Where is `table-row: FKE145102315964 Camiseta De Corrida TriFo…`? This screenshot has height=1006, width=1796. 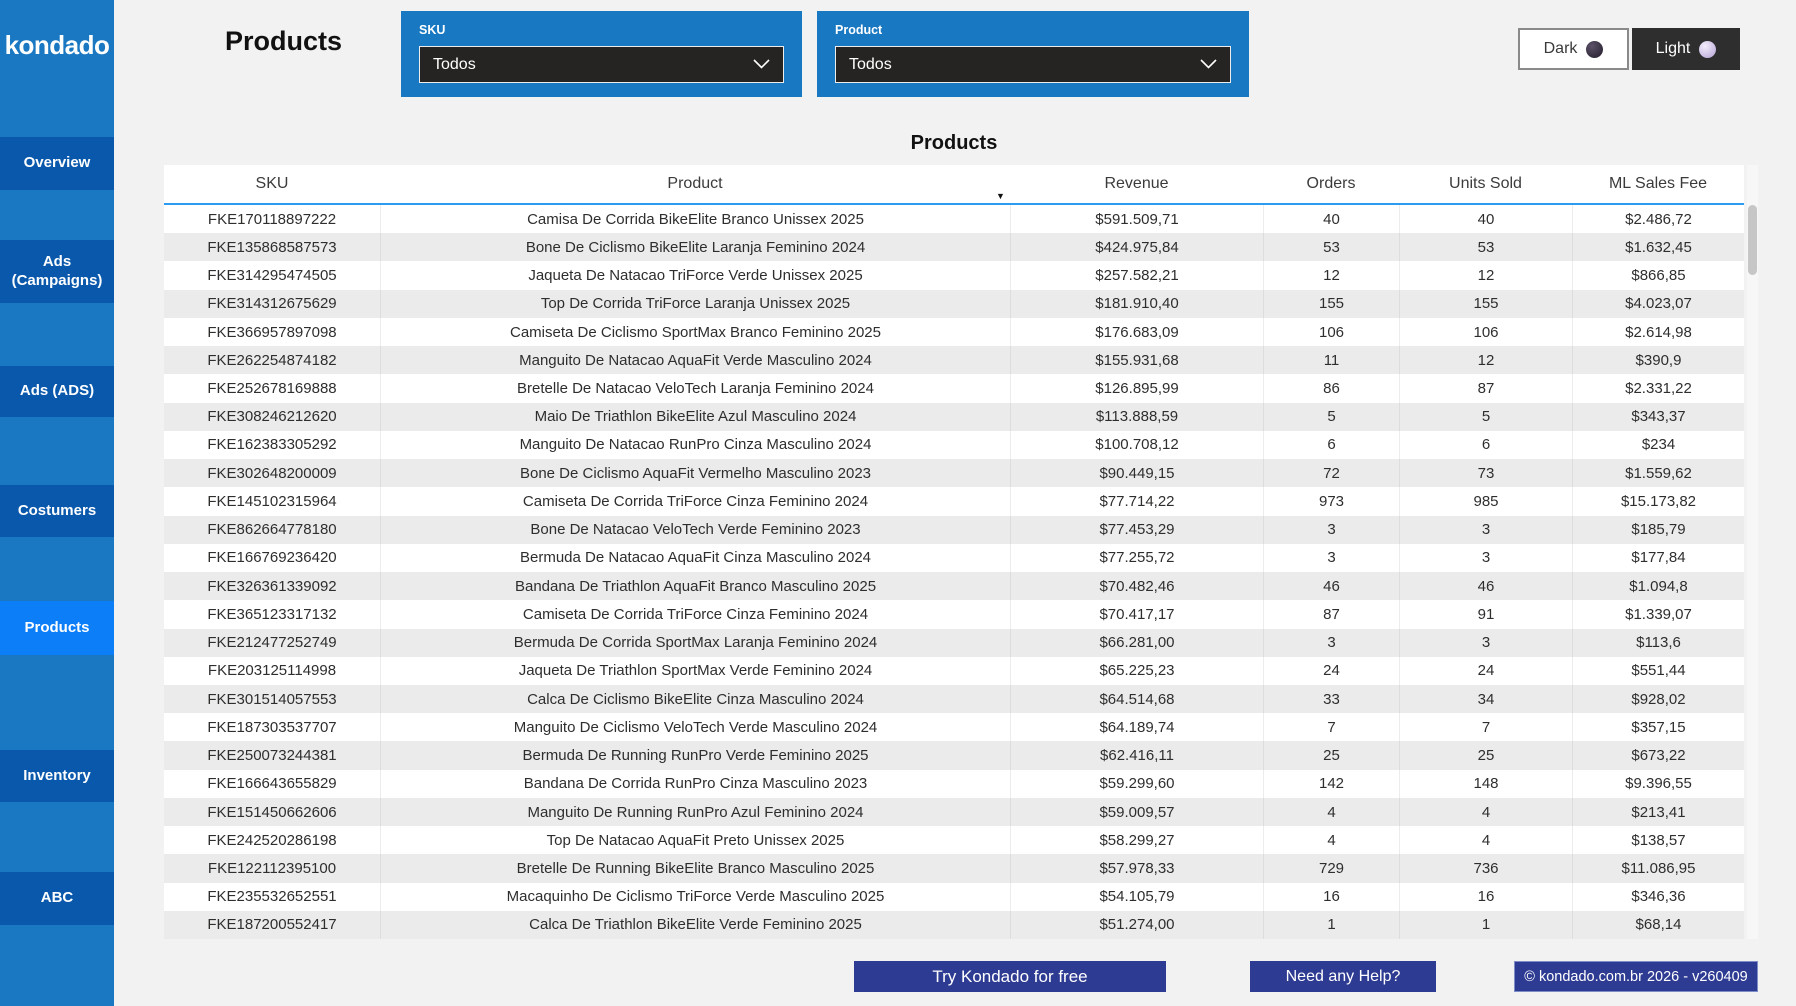
table-row: FKE145102315964 Camiseta De Corrida TriFo… is located at coordinates (954, 501).